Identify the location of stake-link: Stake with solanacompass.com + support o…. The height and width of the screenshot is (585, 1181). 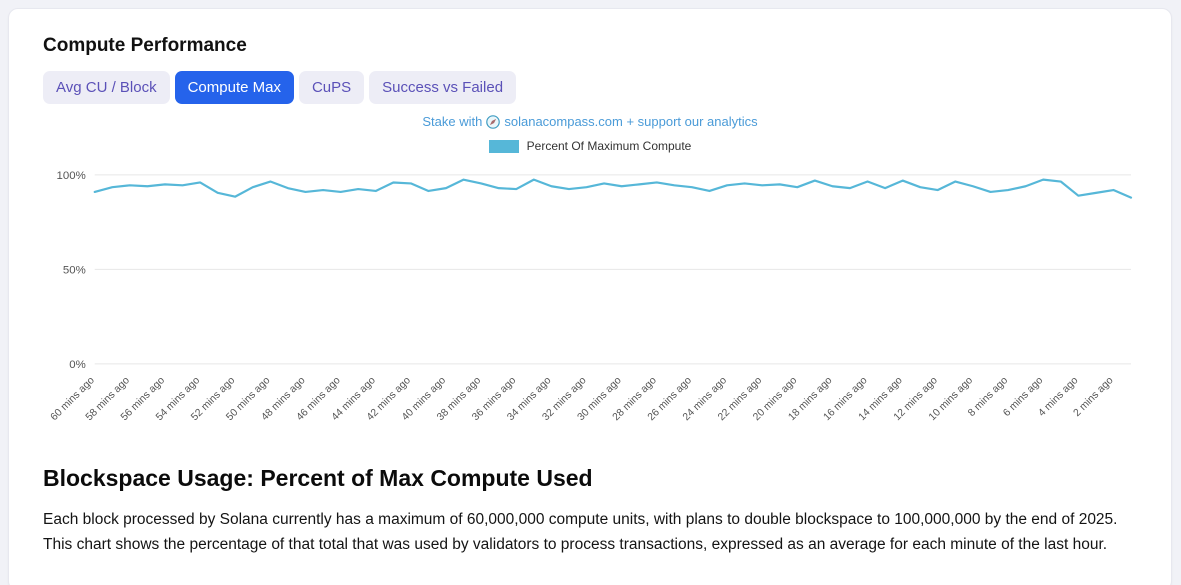
(589, 121).